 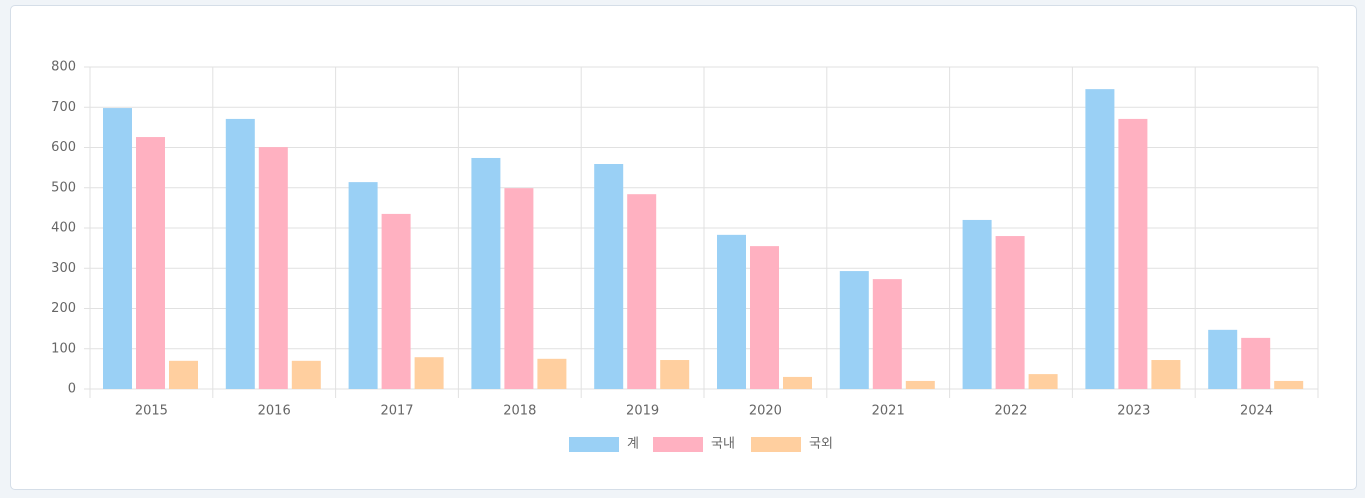 I want to click on x-tick-label: 2024, so click(x=1256, y=411).